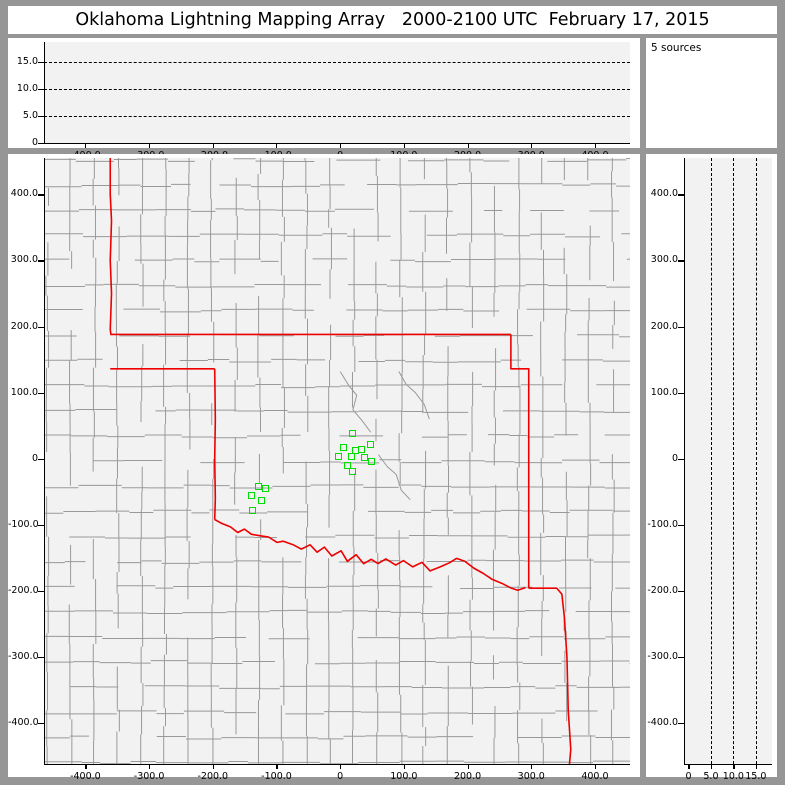 This screenshot has width=785, height=785. What do you see at coordinates (664, 194) in the screenshot?
I see `altitude-y-label: 400.0` at bounding box center [664, 194].